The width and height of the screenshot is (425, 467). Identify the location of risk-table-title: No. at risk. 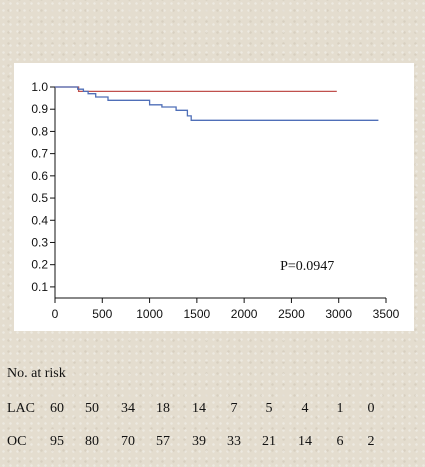
(36, 373).